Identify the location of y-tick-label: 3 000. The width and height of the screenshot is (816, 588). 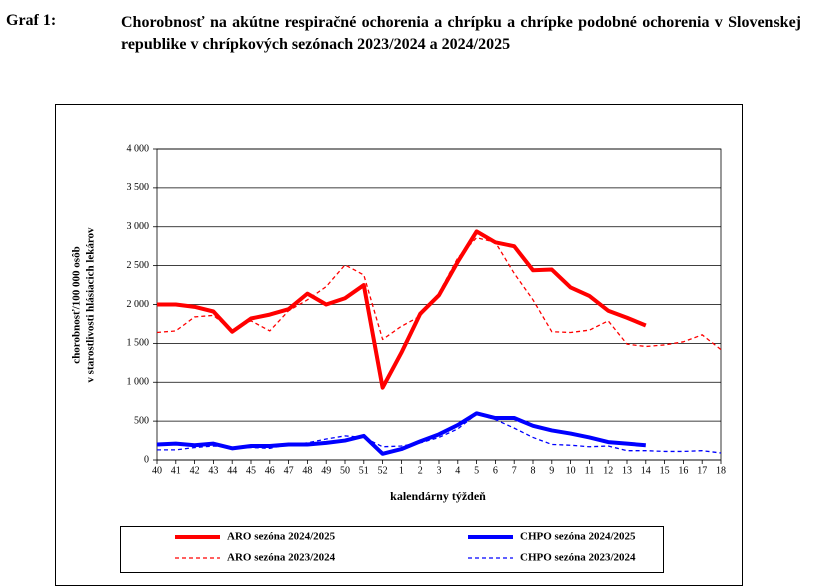
(138, 226).